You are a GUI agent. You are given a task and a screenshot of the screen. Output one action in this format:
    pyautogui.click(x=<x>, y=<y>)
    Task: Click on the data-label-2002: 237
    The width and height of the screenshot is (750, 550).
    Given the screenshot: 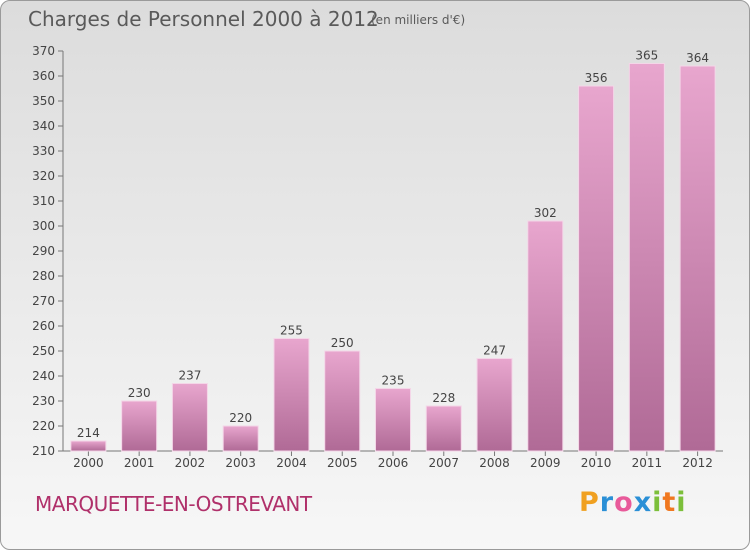 What is the action you would take?
    pyautogui.click(x=189, y=376)
    